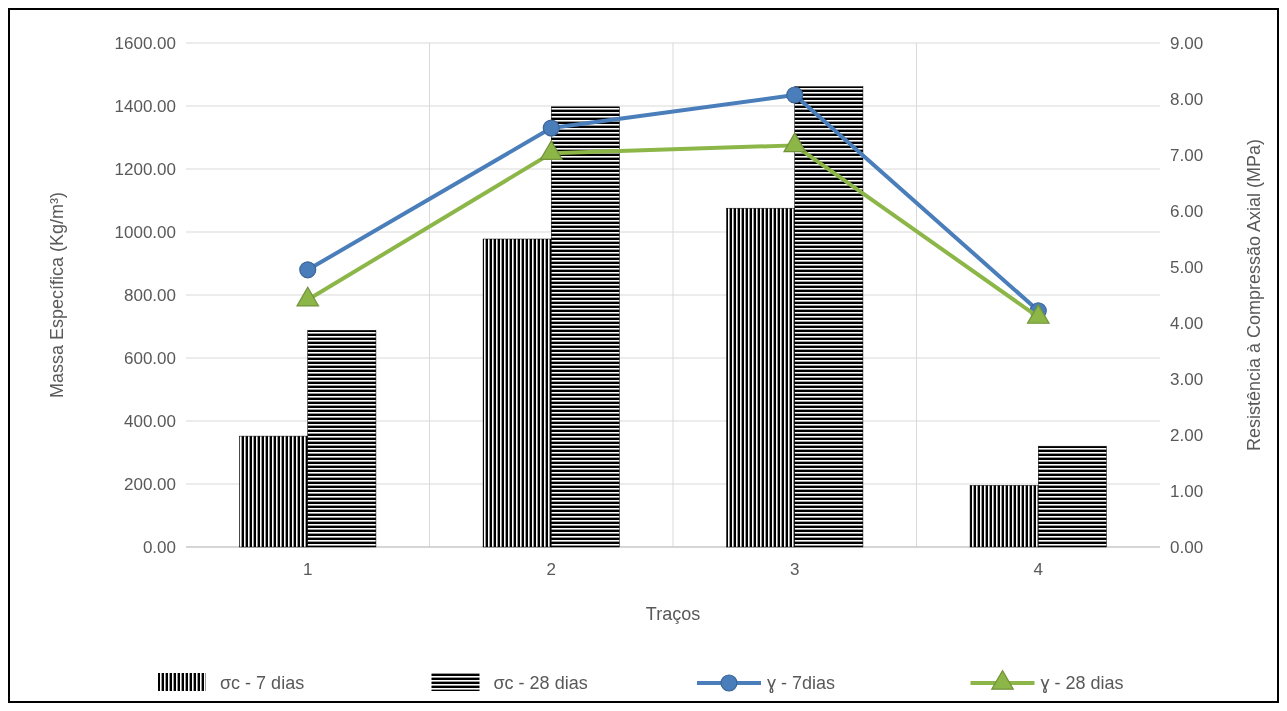  Describe the element at coordinates (1038, 569) in the screenshot. I see `x-tick-label: 4` at that location.